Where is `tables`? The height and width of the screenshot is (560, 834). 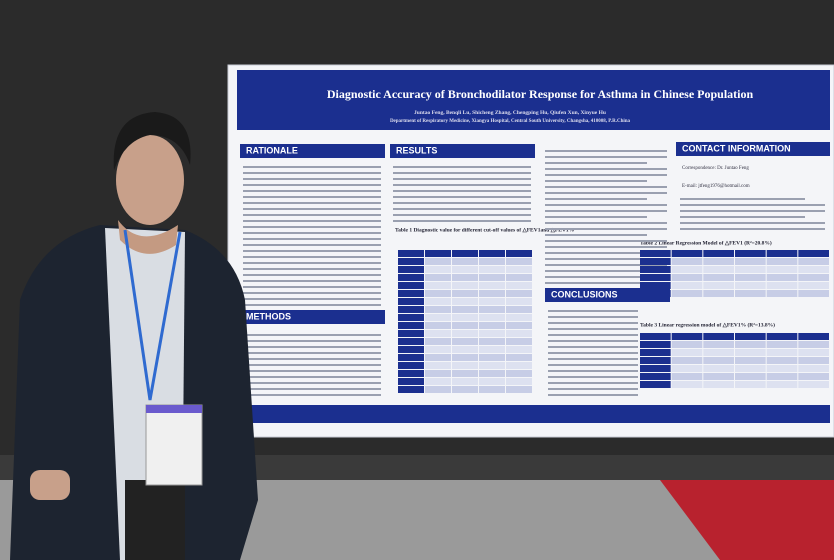 tables is located at coordinates (613, 321).